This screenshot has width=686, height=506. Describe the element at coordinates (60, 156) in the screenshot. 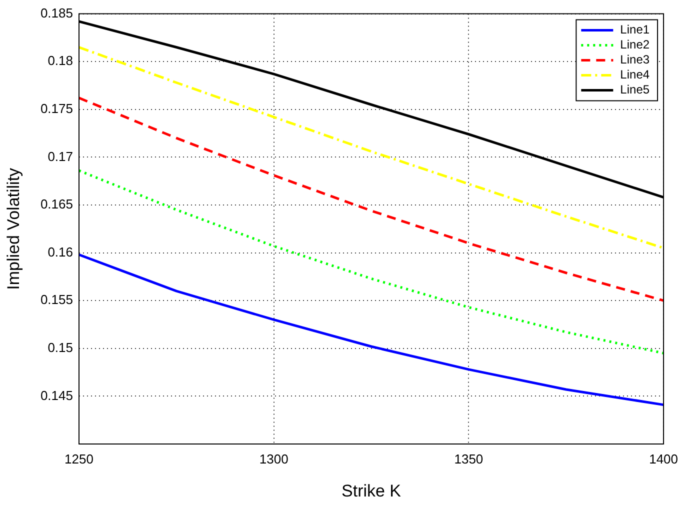

I see `y-tick-label: 0.17` at that location.